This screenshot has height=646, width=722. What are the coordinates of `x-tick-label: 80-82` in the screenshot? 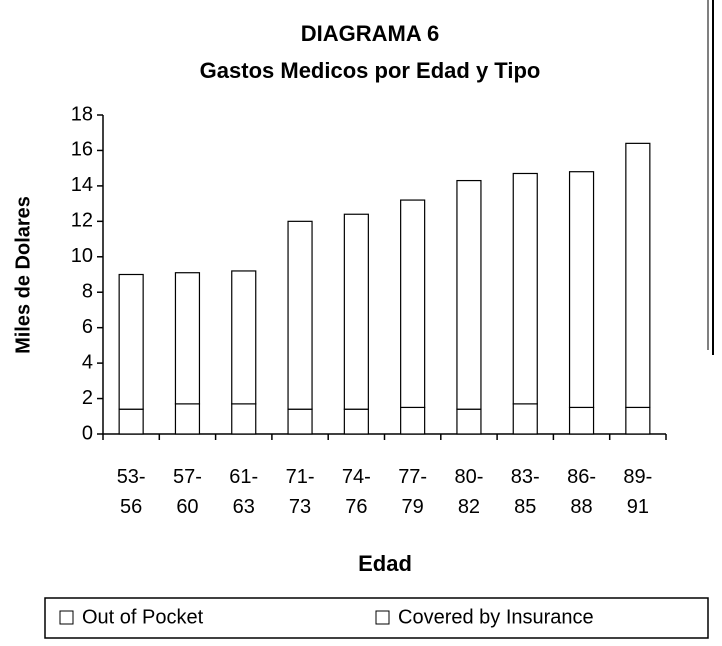 It's located at (468, 492).